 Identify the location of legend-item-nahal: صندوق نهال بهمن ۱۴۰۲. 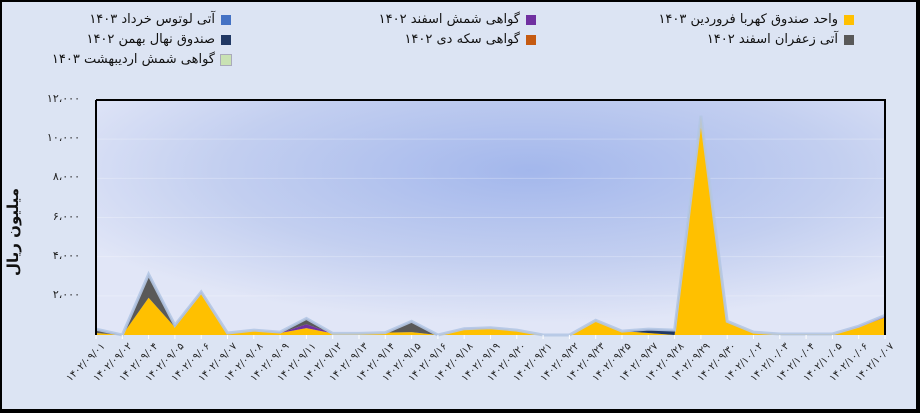
(158, 39).